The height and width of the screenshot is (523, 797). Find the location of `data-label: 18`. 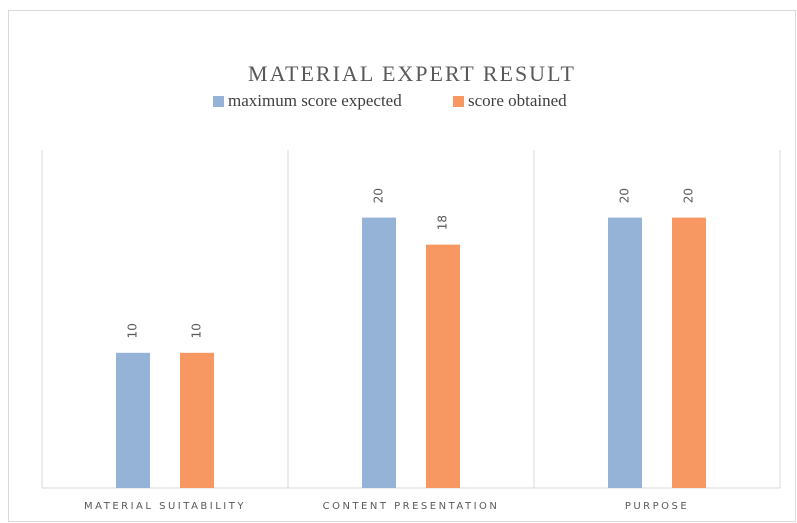

data-label: 18 is located at coordinates (443, 222).